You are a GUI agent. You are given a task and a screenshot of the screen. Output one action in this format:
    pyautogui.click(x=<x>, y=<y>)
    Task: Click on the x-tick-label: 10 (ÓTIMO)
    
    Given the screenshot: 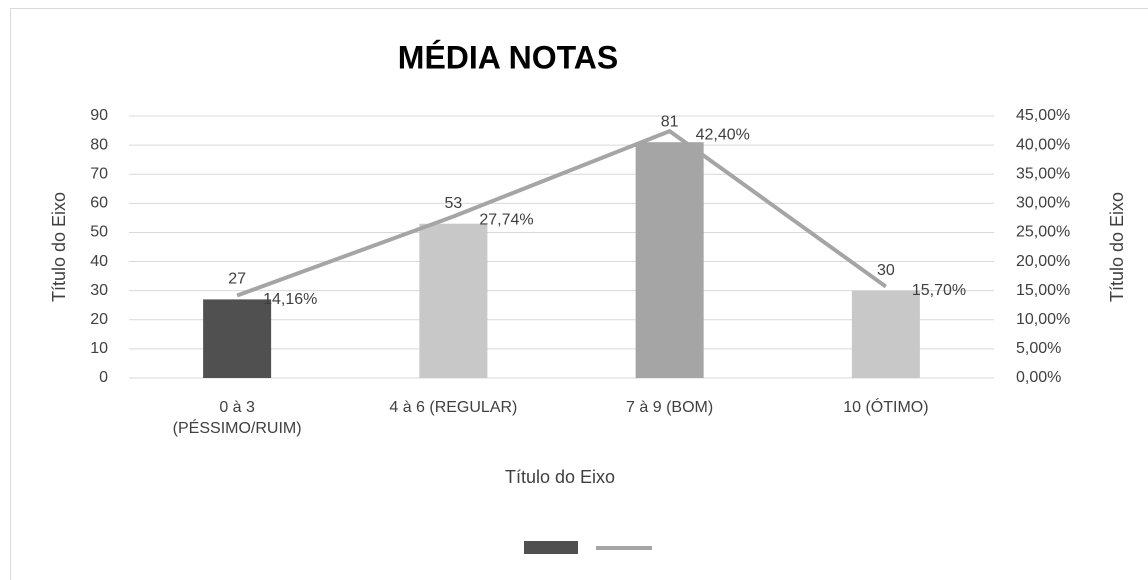 What is the action you would take?
    pyautogui.click(x=886, y=407)
    